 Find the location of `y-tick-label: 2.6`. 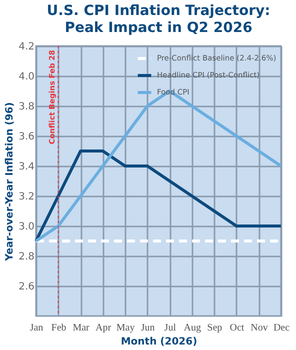

y-tick-label: 2.6 is located at coordinates (26, 287).